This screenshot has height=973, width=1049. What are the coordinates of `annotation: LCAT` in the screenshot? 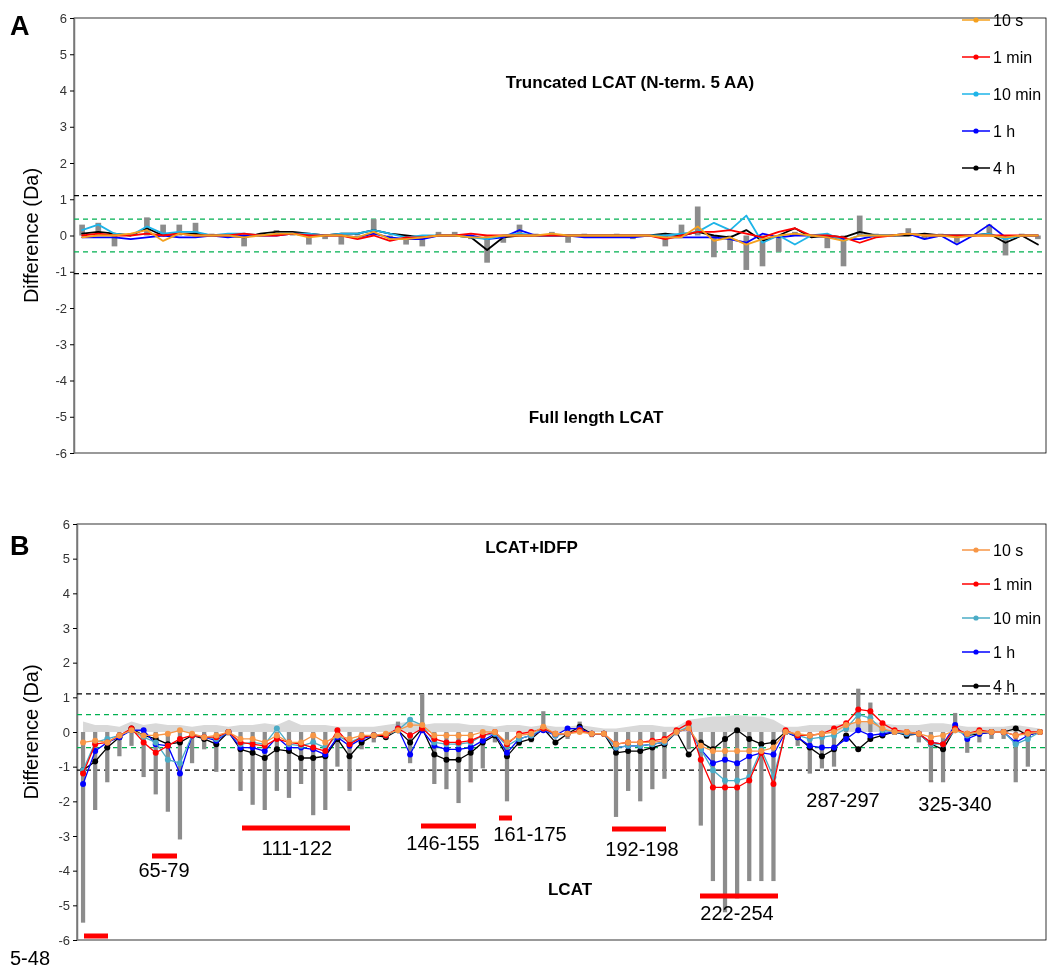 It's located at (570, 889).